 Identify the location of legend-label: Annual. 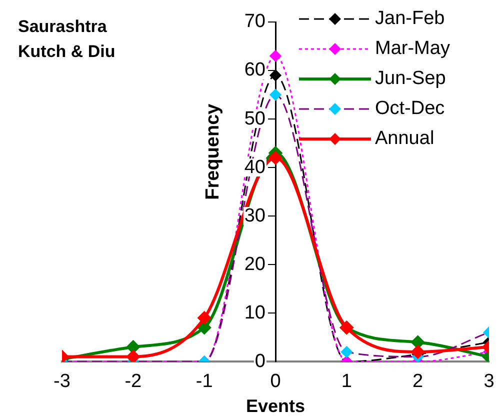
(404, 139).